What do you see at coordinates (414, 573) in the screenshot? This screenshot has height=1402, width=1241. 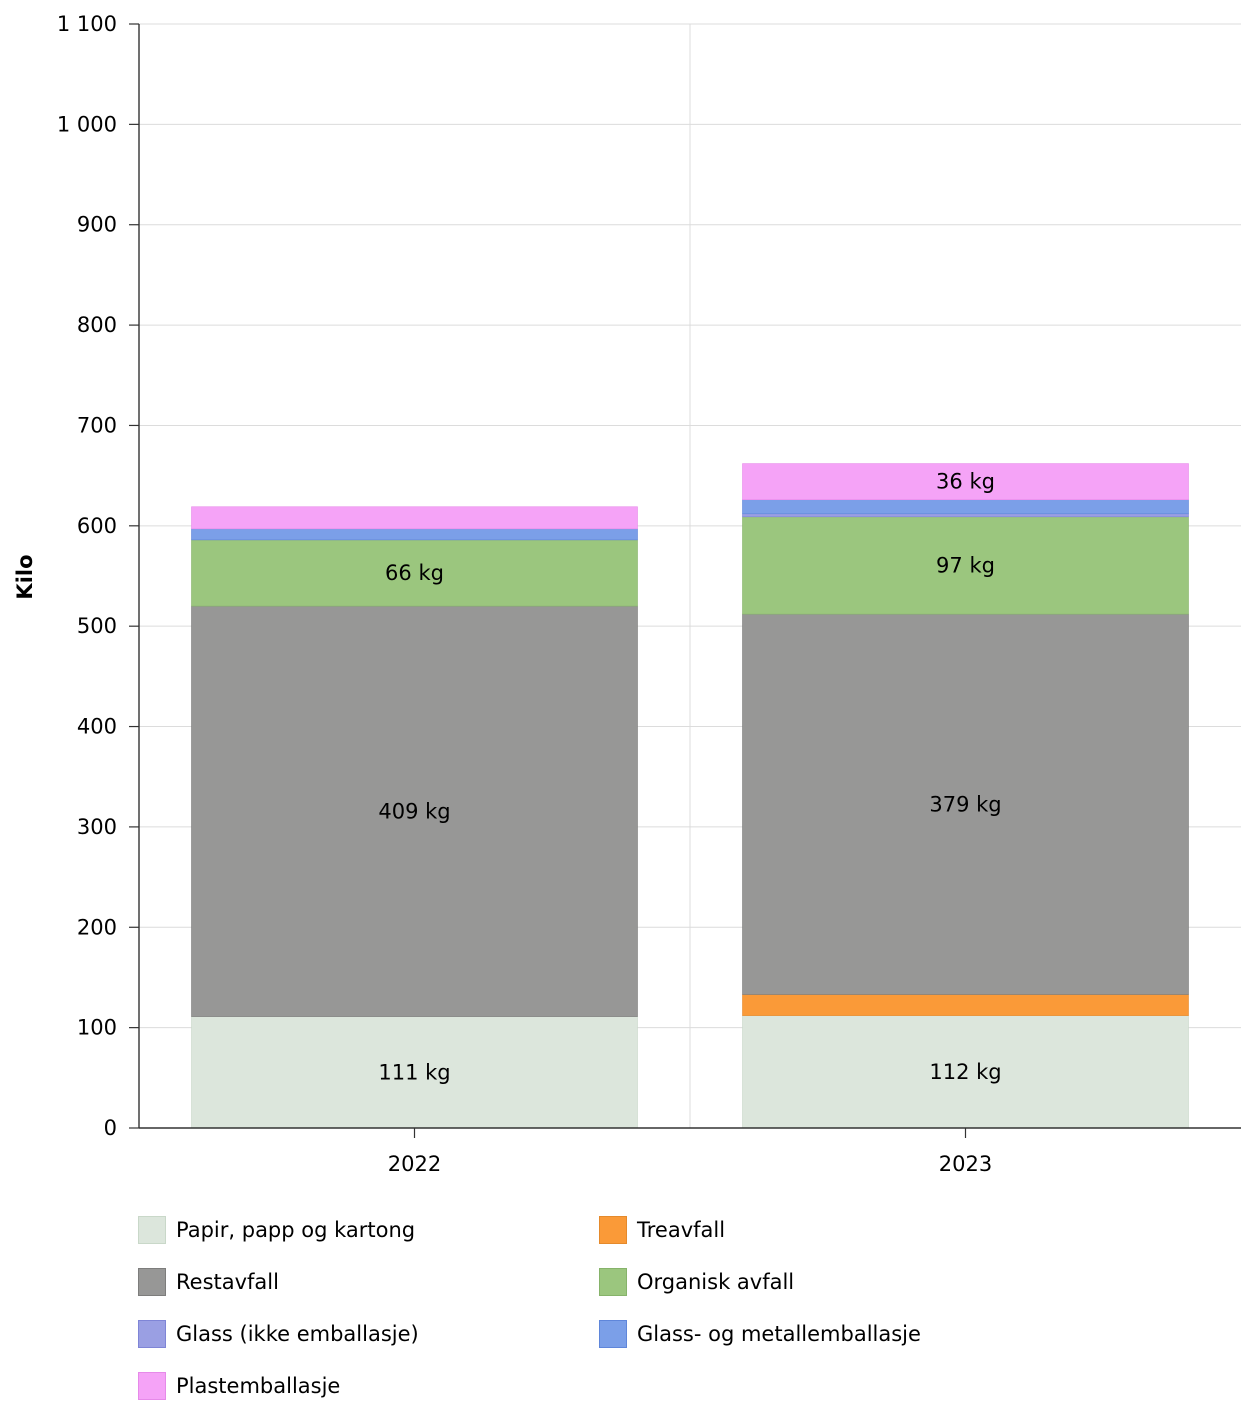 I see `data-label: 66 kg` at bounding box center [414, 573].